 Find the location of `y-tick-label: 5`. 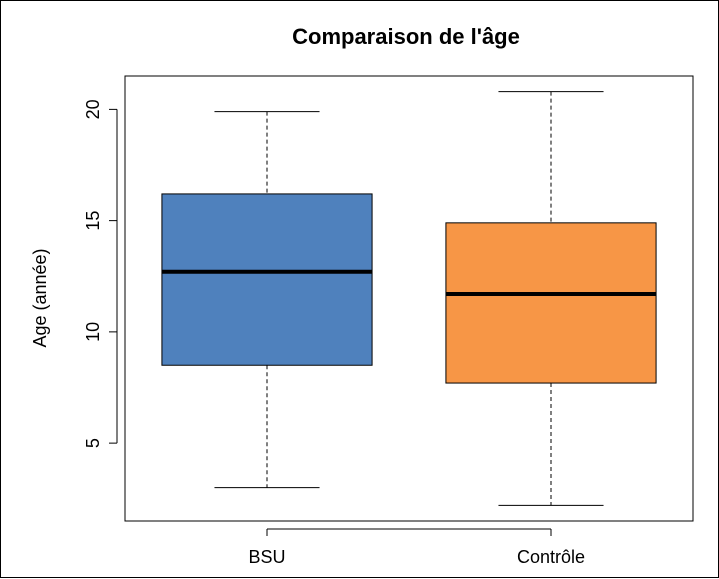

y-tick-label: 5 is located at coordinates (93, 443).